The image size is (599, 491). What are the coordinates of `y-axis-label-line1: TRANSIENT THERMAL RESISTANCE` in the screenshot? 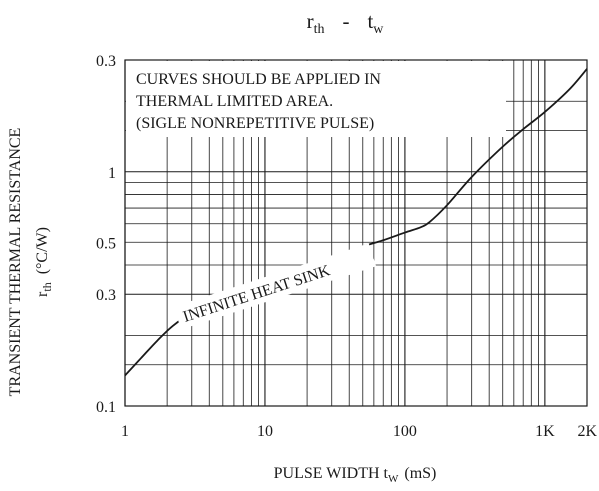 It's located at (15, 262).